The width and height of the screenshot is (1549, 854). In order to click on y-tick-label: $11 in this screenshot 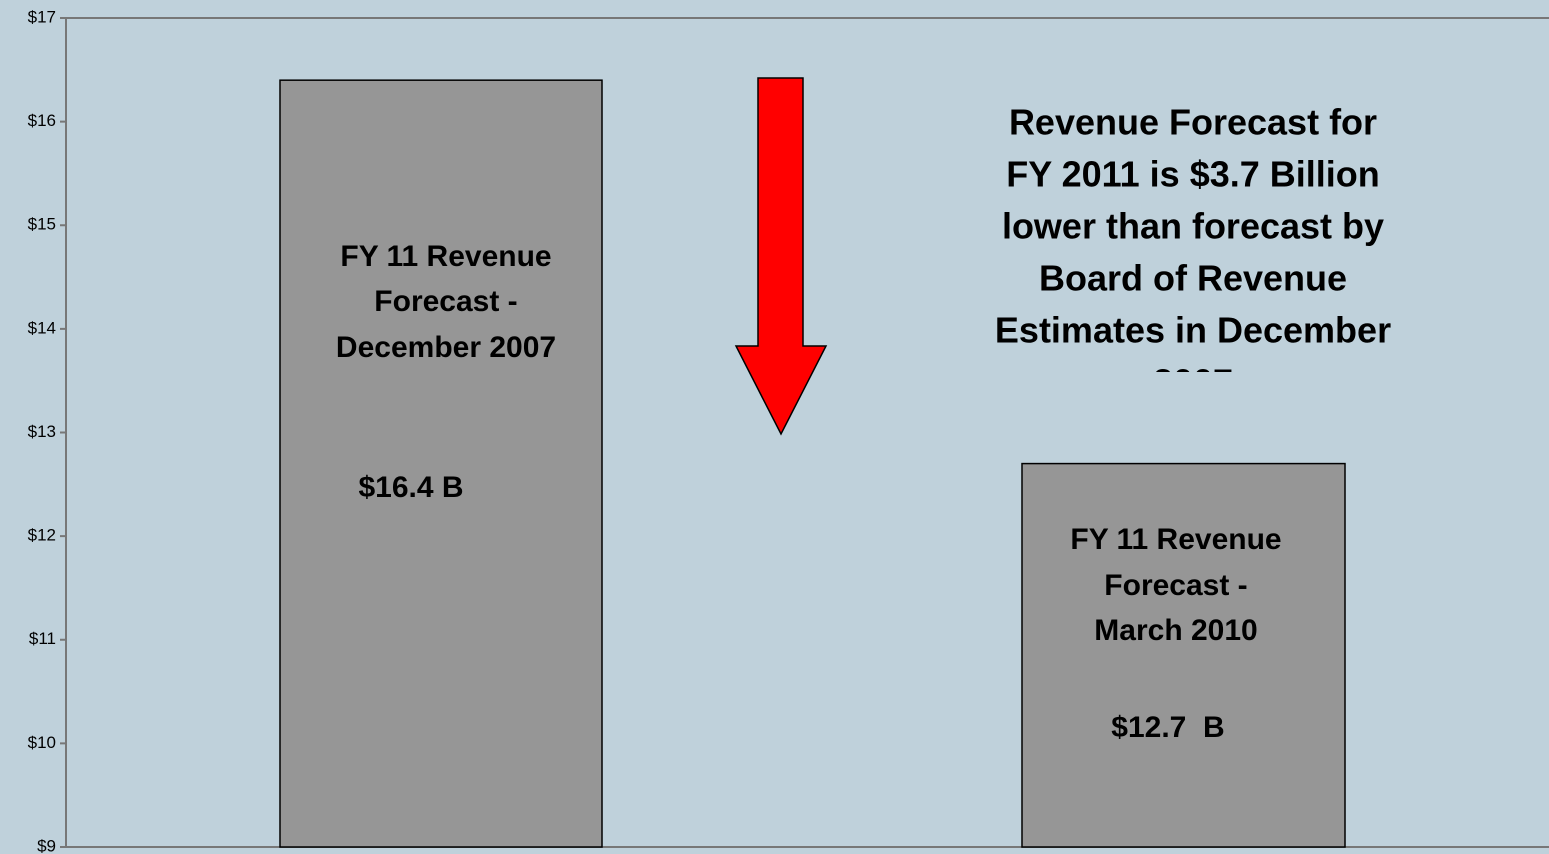, I will do `click(42, 638)`.